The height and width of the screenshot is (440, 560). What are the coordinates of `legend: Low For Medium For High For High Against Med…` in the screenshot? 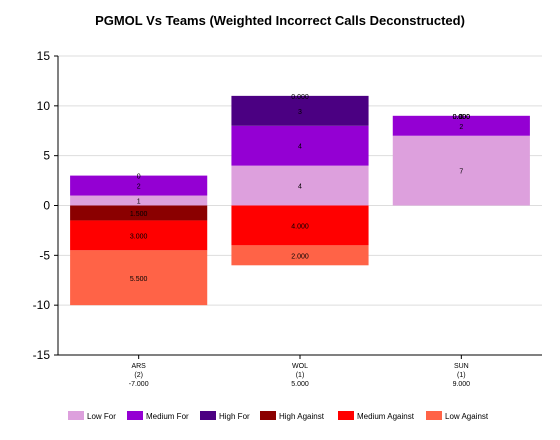 It's located at (278, 416).